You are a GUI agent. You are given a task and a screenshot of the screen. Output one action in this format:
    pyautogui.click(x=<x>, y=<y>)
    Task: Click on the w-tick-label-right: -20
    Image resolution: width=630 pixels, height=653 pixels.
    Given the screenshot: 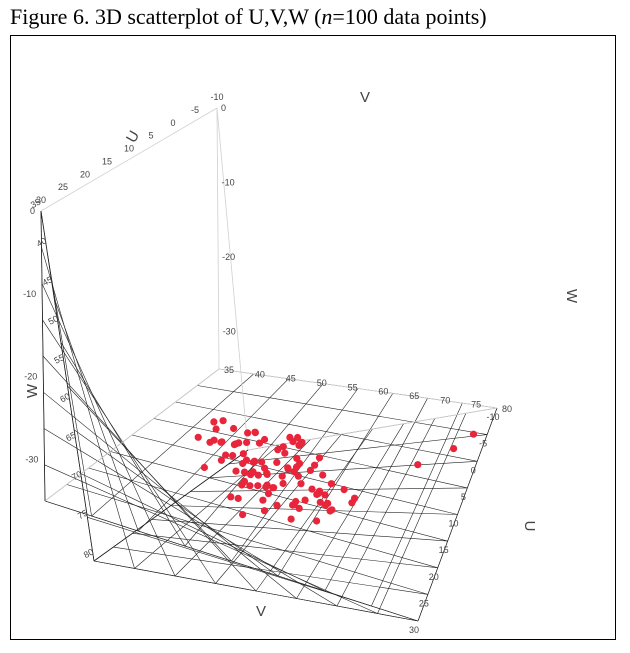 What is the action you would take?
    pyautogui.click(x=228, y=257)
    